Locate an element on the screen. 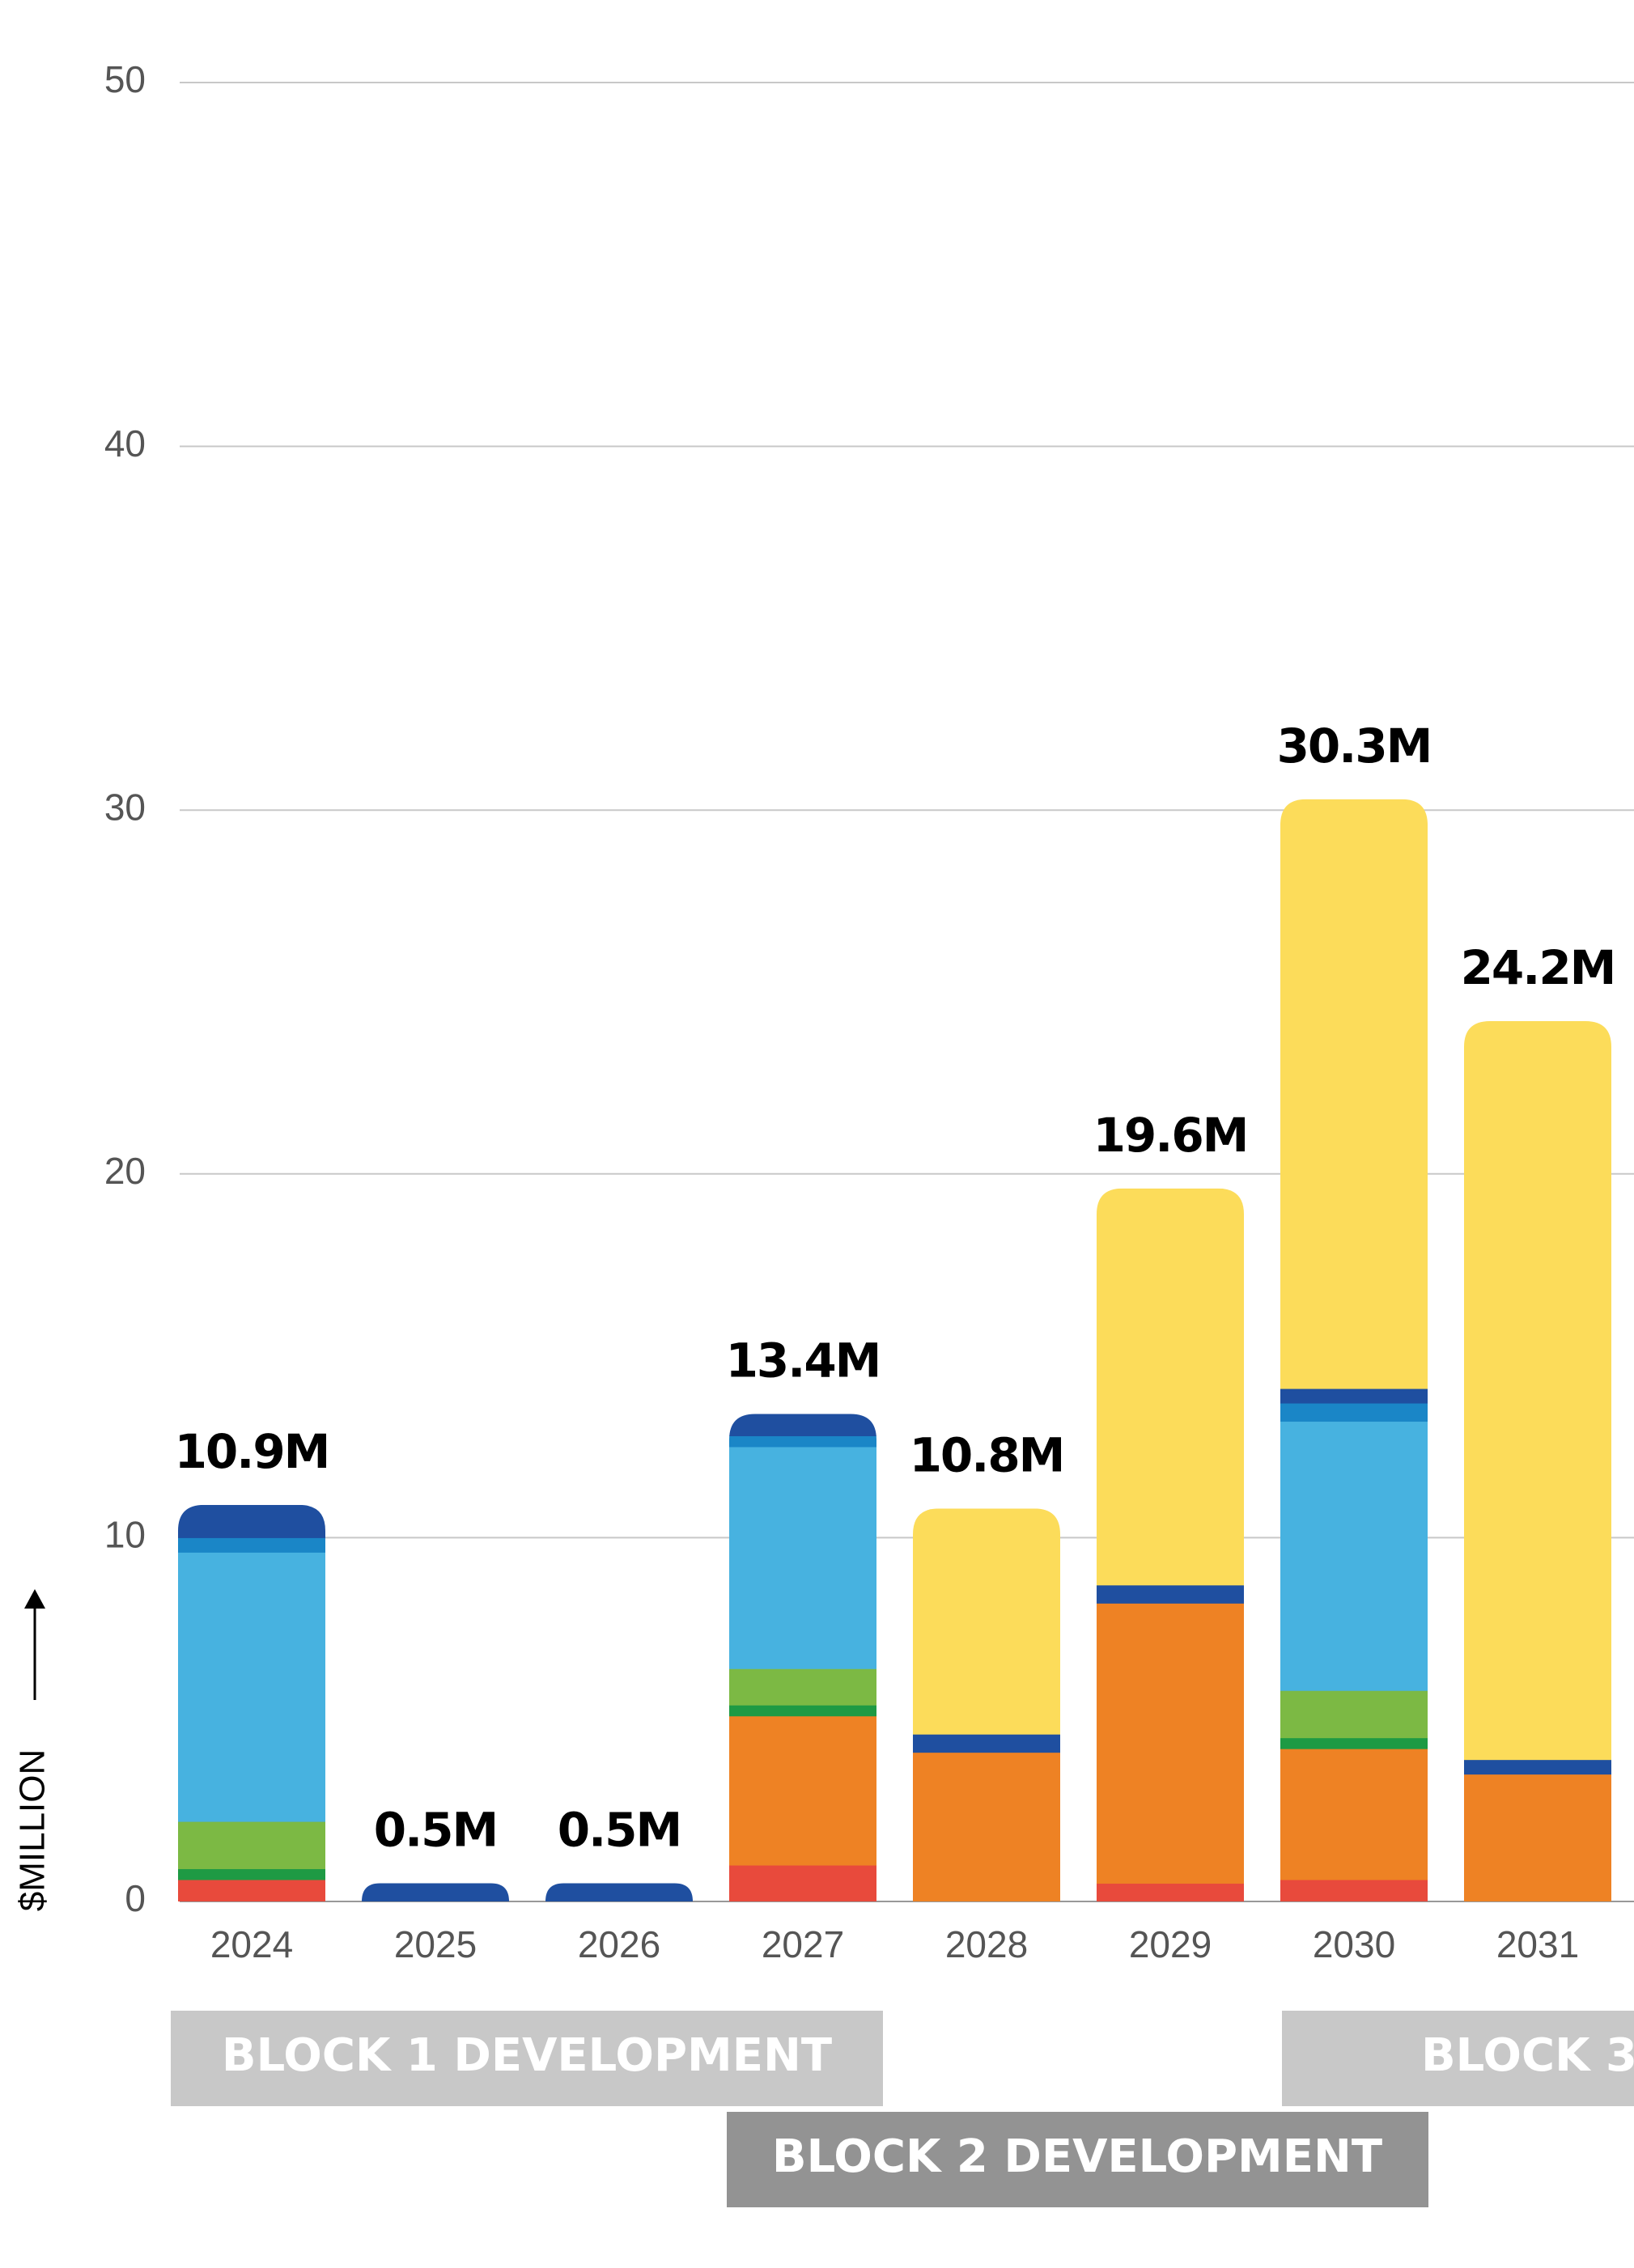 The image size is (1634, 2268). x-tick-label: 2030 is located at coordinates (1354, 1944).